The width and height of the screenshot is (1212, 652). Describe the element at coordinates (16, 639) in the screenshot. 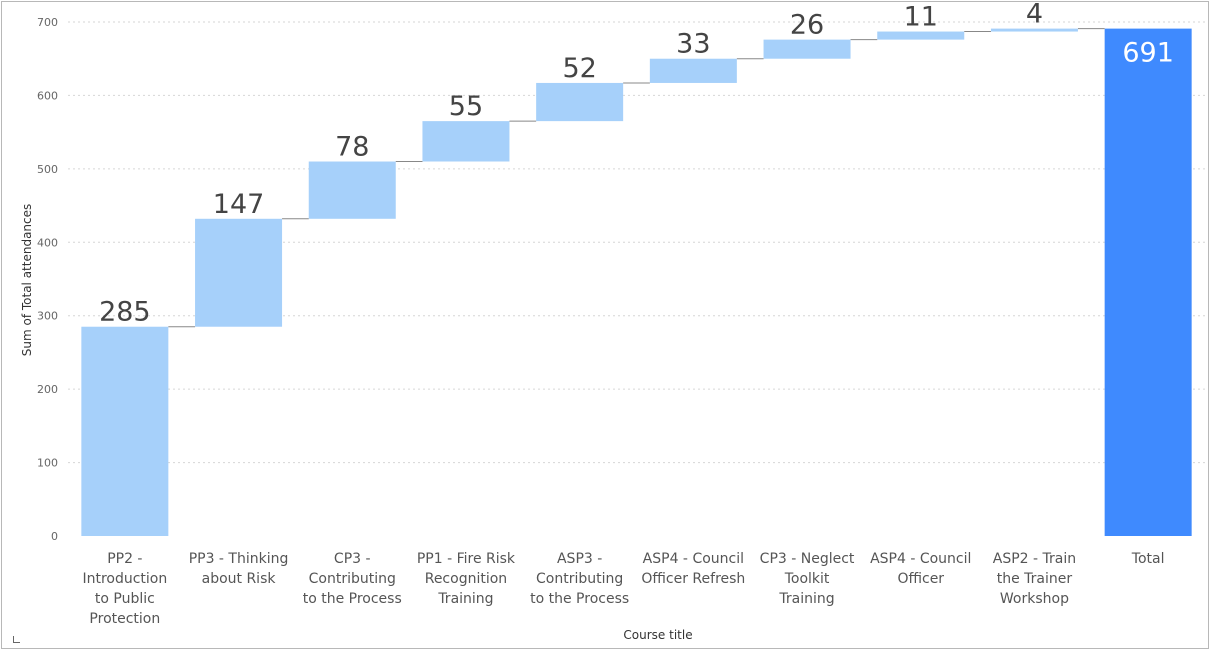

I see `corner-marker` at that location.